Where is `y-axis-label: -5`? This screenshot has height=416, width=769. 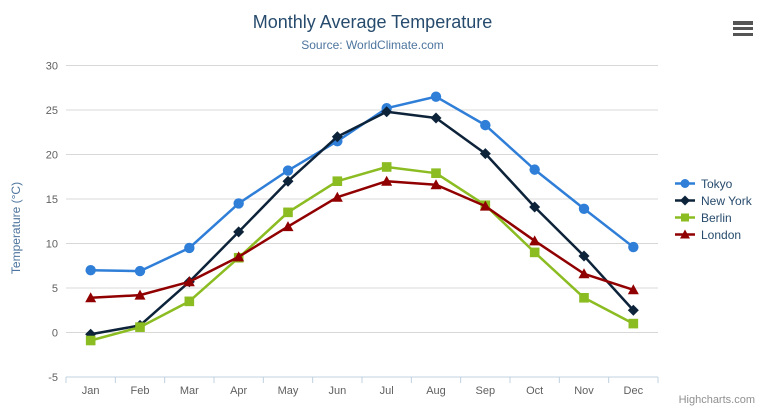
y-axis-label: -5 is located at coordinates (53, 378).